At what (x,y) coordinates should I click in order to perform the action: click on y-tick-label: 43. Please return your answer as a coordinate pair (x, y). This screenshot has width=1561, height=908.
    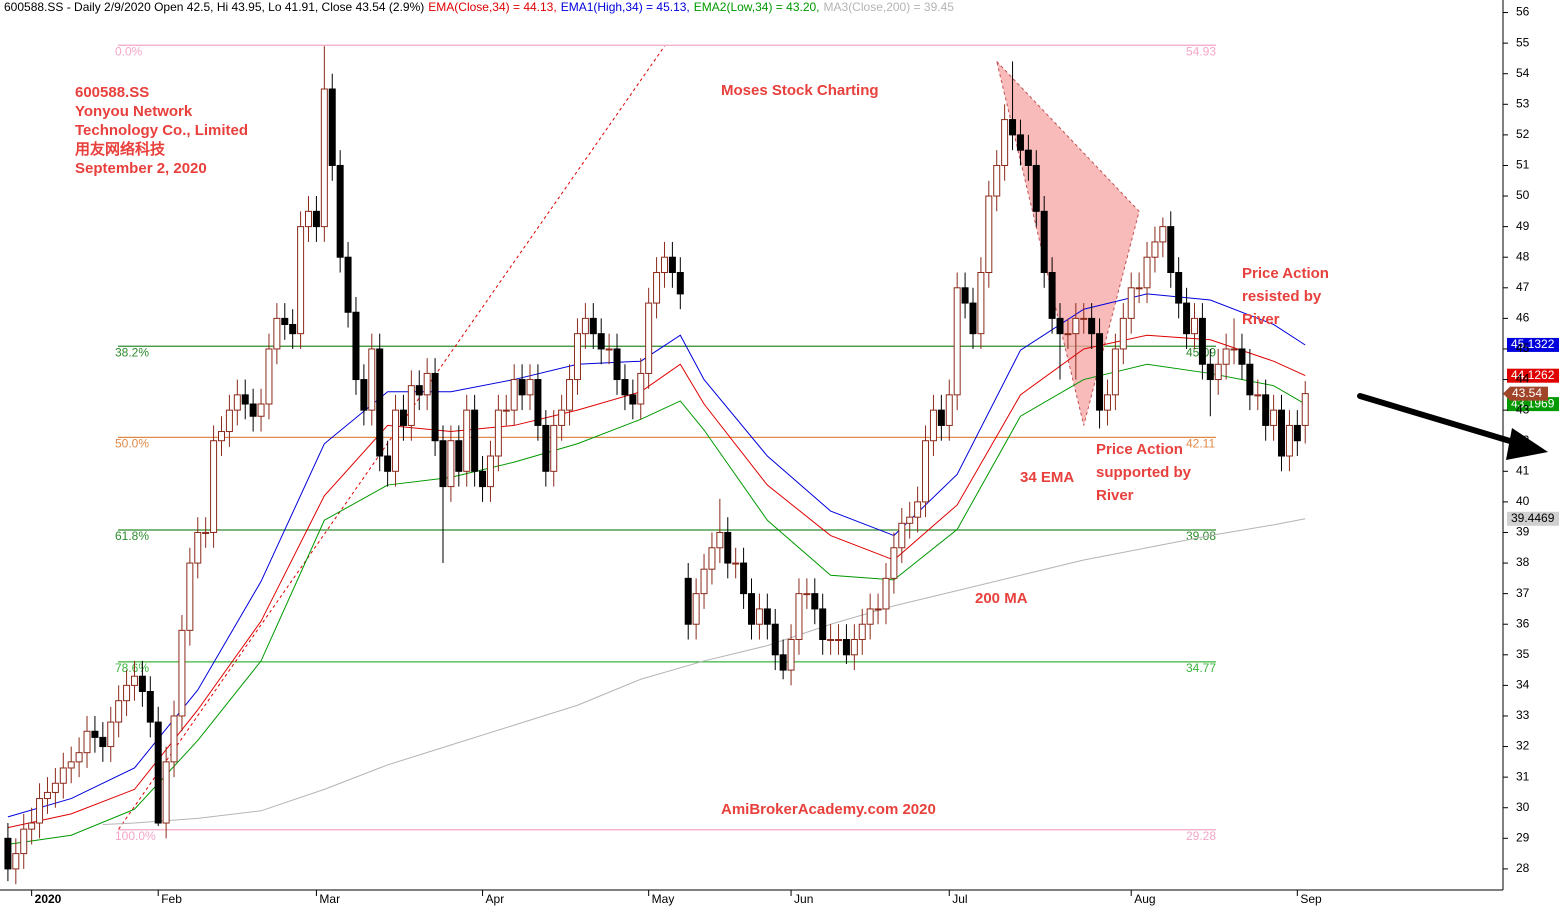
    Looking at the image, I should click on (1523, 409).